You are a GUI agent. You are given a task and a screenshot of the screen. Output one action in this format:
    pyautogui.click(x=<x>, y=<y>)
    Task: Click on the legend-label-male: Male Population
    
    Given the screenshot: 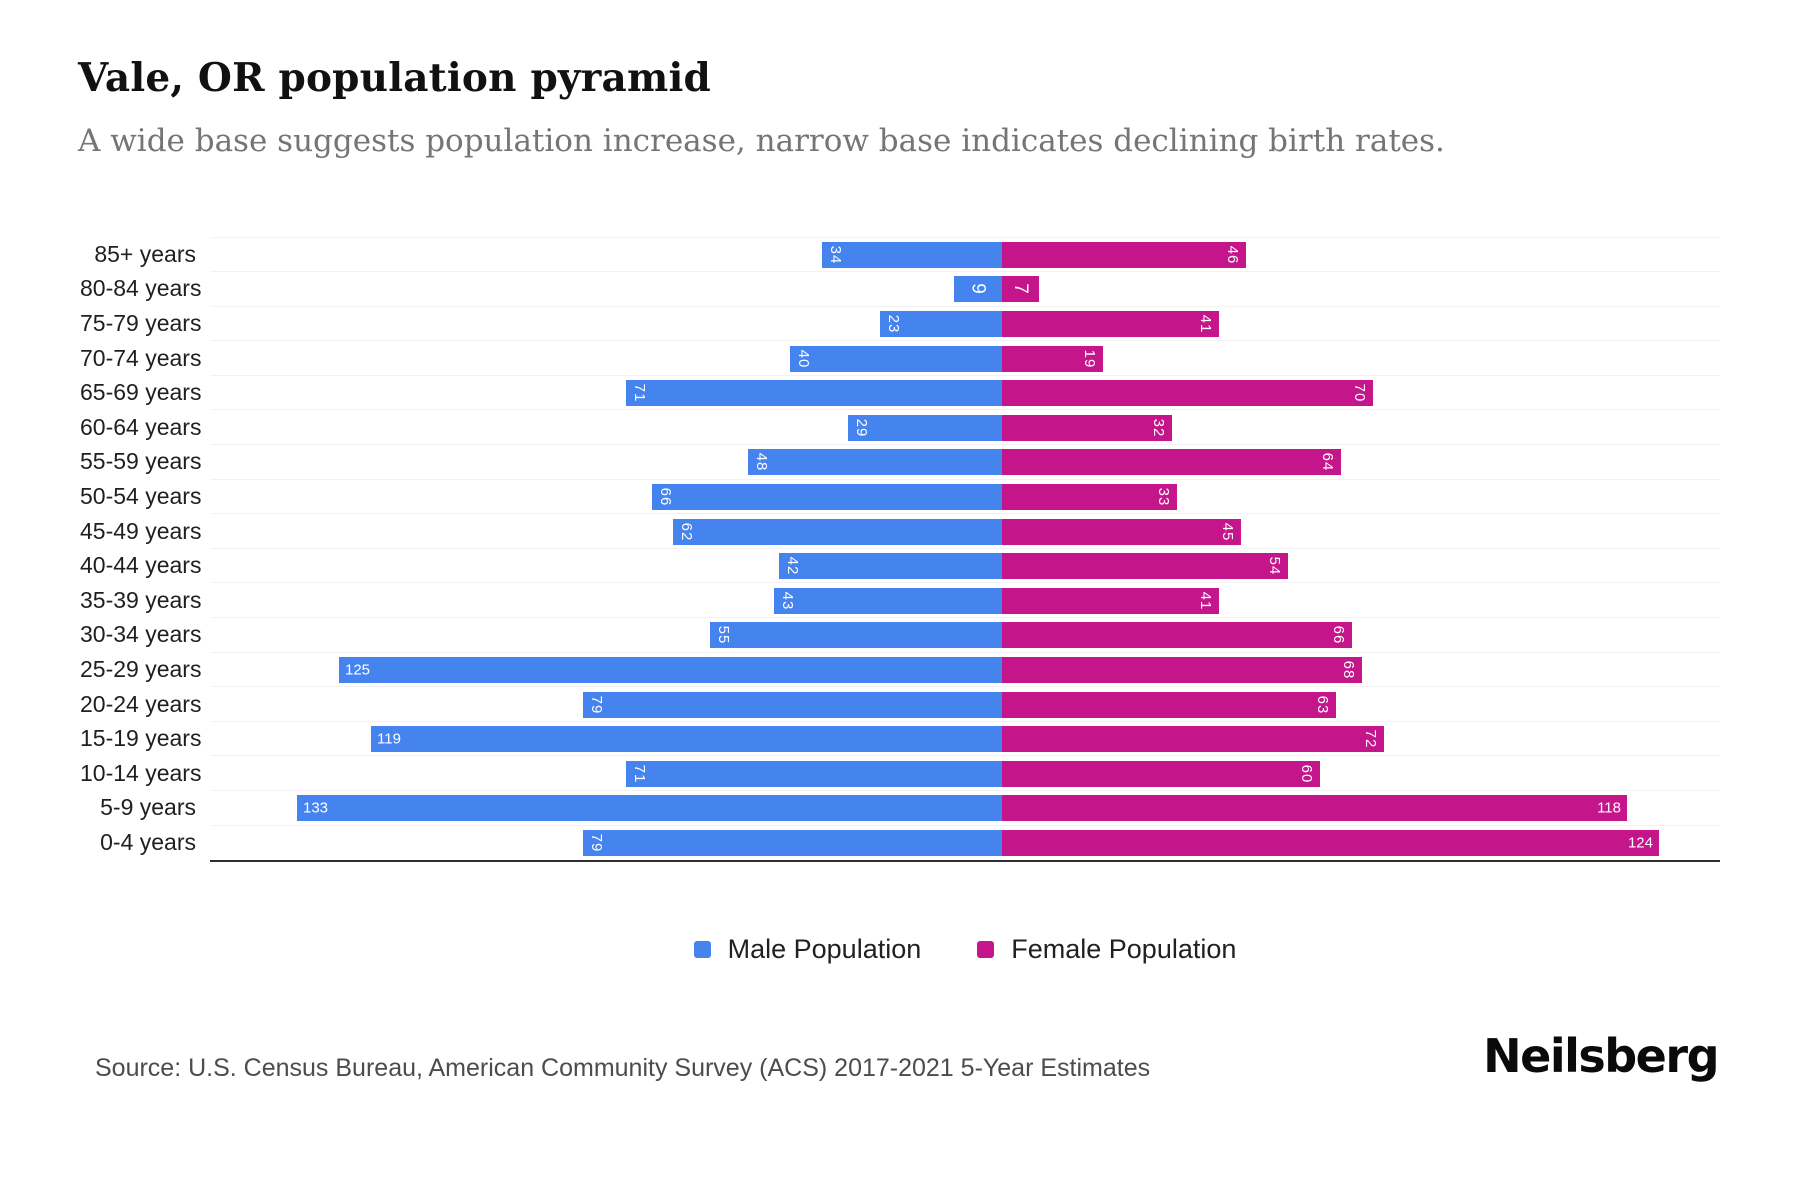 What is the action you would take?
    pyautogui.click(x=824, y=948)
    